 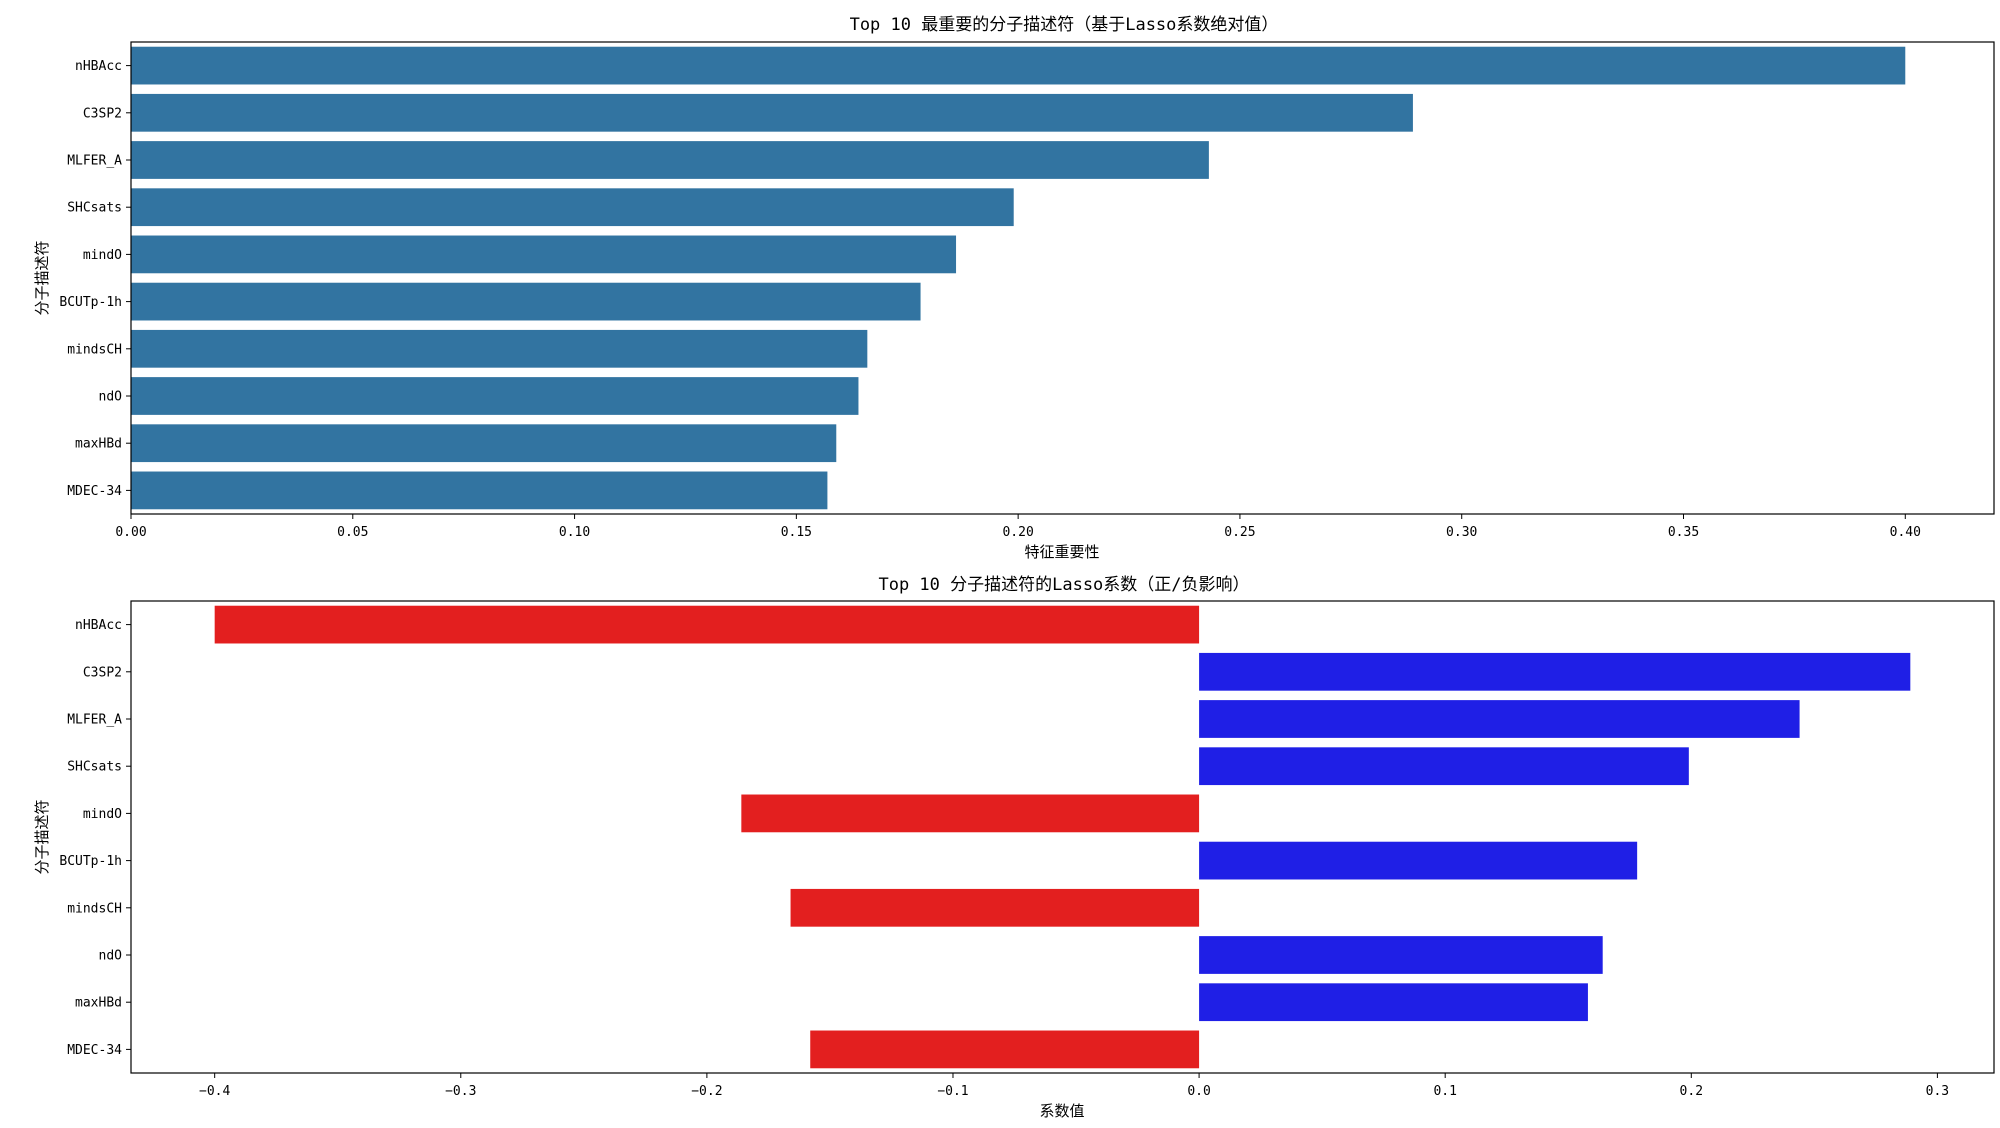 I want to click on coefficient-bar-SHCsats, so click(x=1444, y=766).